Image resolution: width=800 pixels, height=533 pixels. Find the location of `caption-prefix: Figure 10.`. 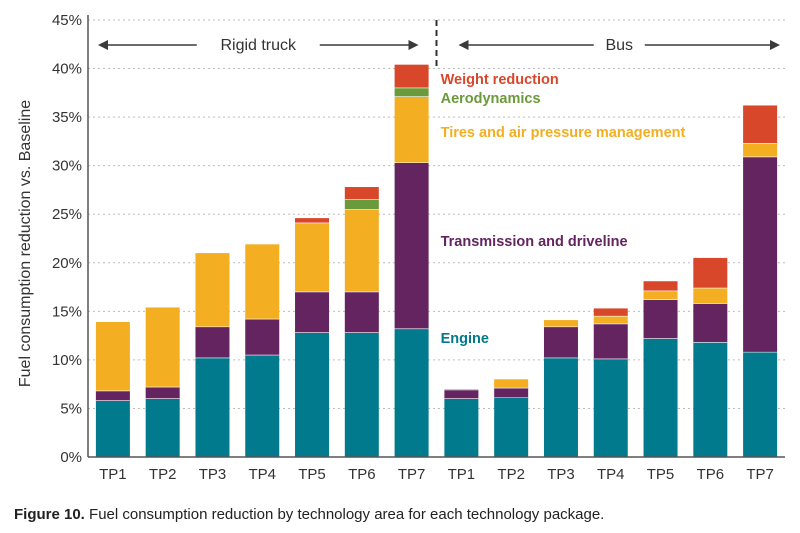

caption-prefix: Figure 10. is located at coordinates (49, 514).